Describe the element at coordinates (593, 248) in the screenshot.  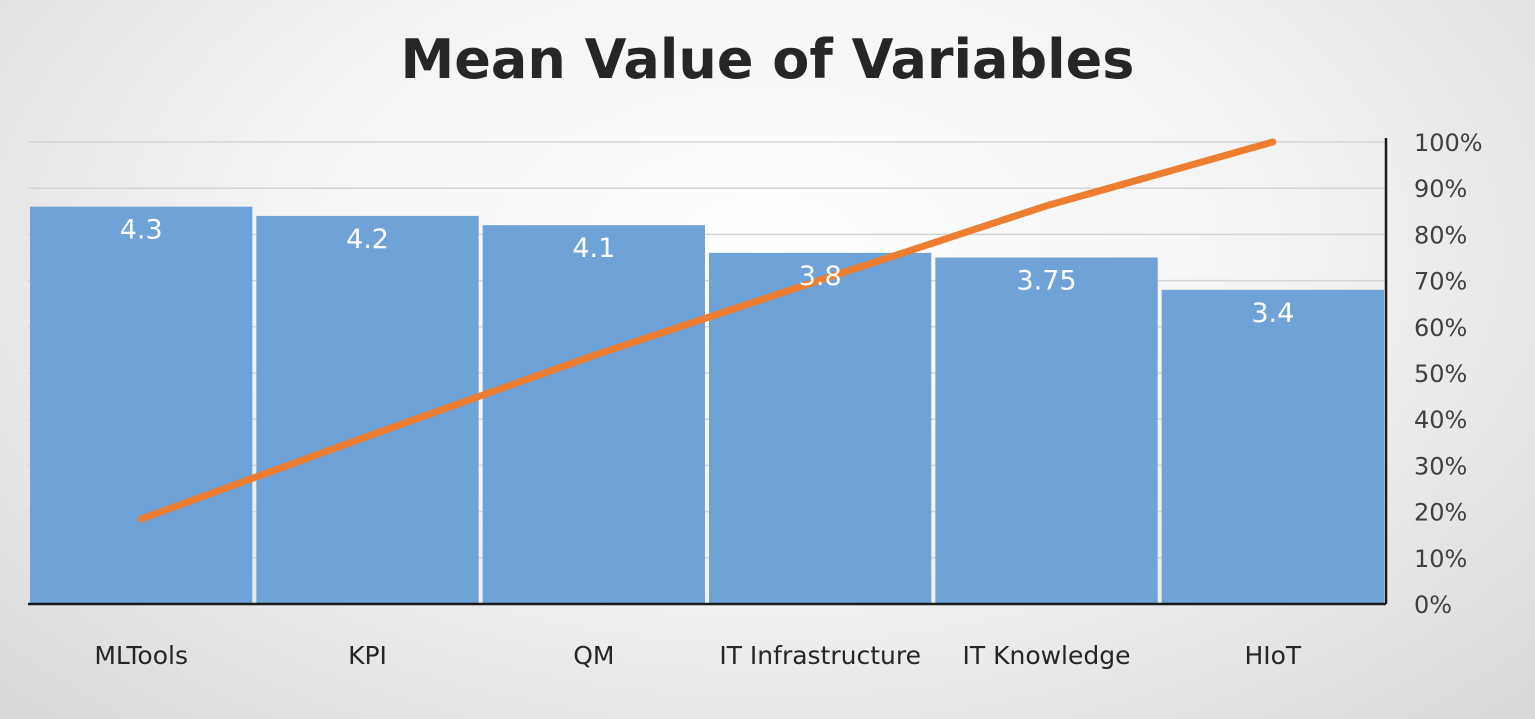
I see `bar-data-label: 4.1` at that location.